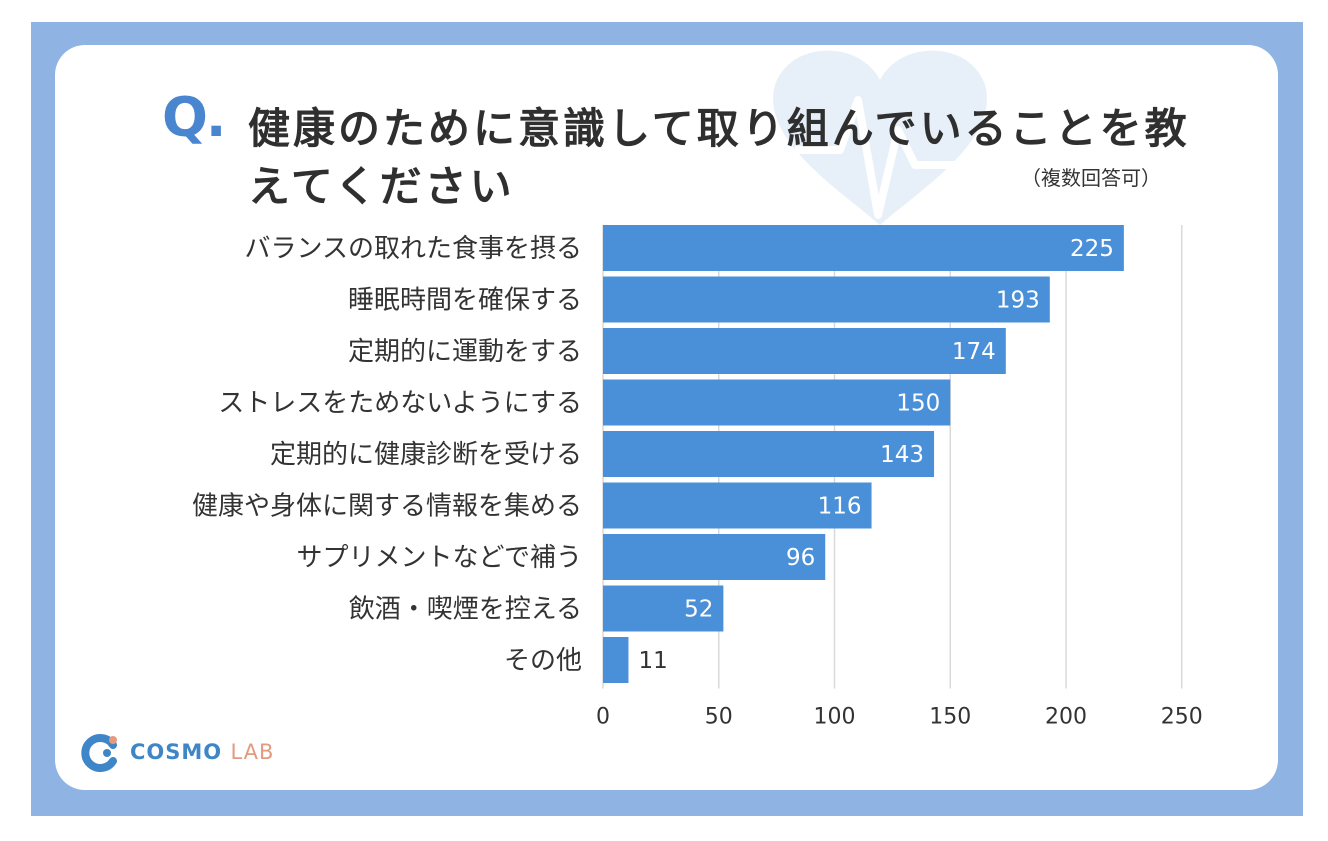  Describe the element at coordinates (1066, 717) in the screenshot. I see `x-tick-label: 200` at that location.